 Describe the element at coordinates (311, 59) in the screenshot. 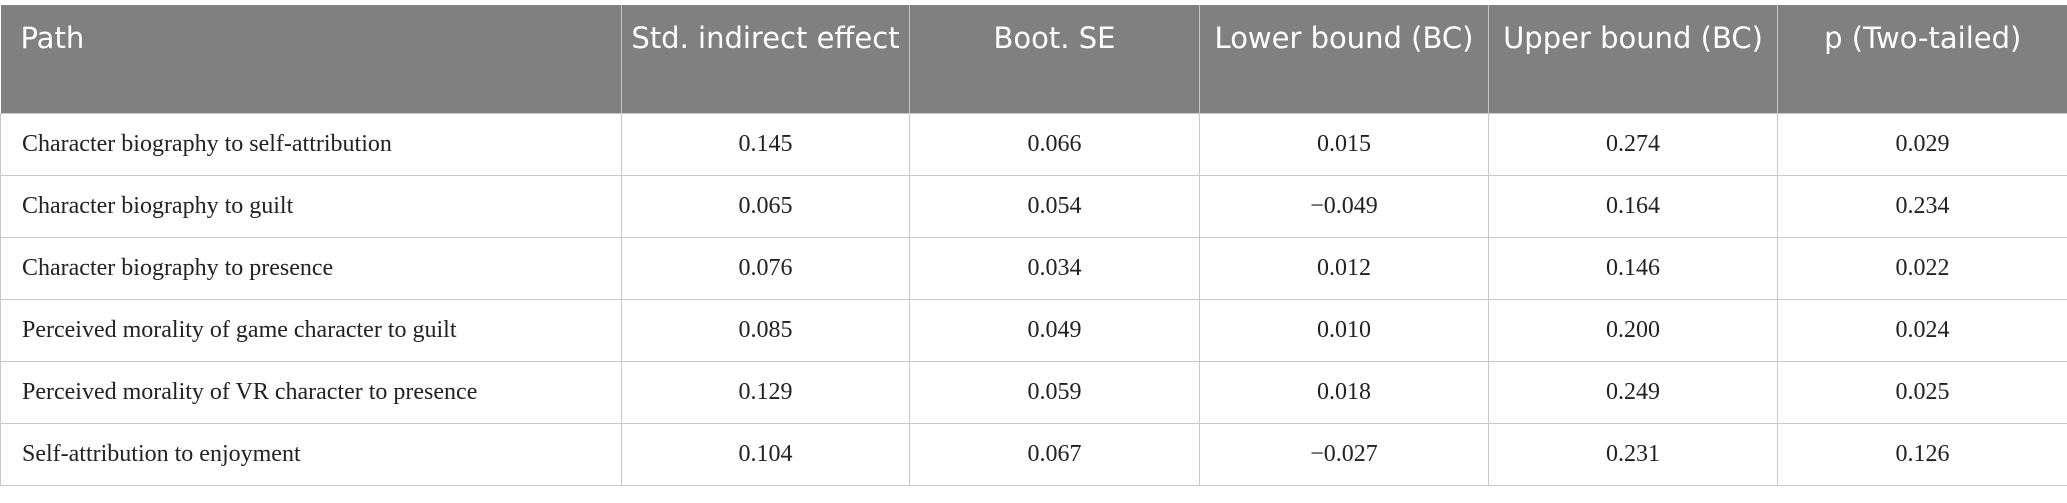

I see `header-cell: Path` at that location.